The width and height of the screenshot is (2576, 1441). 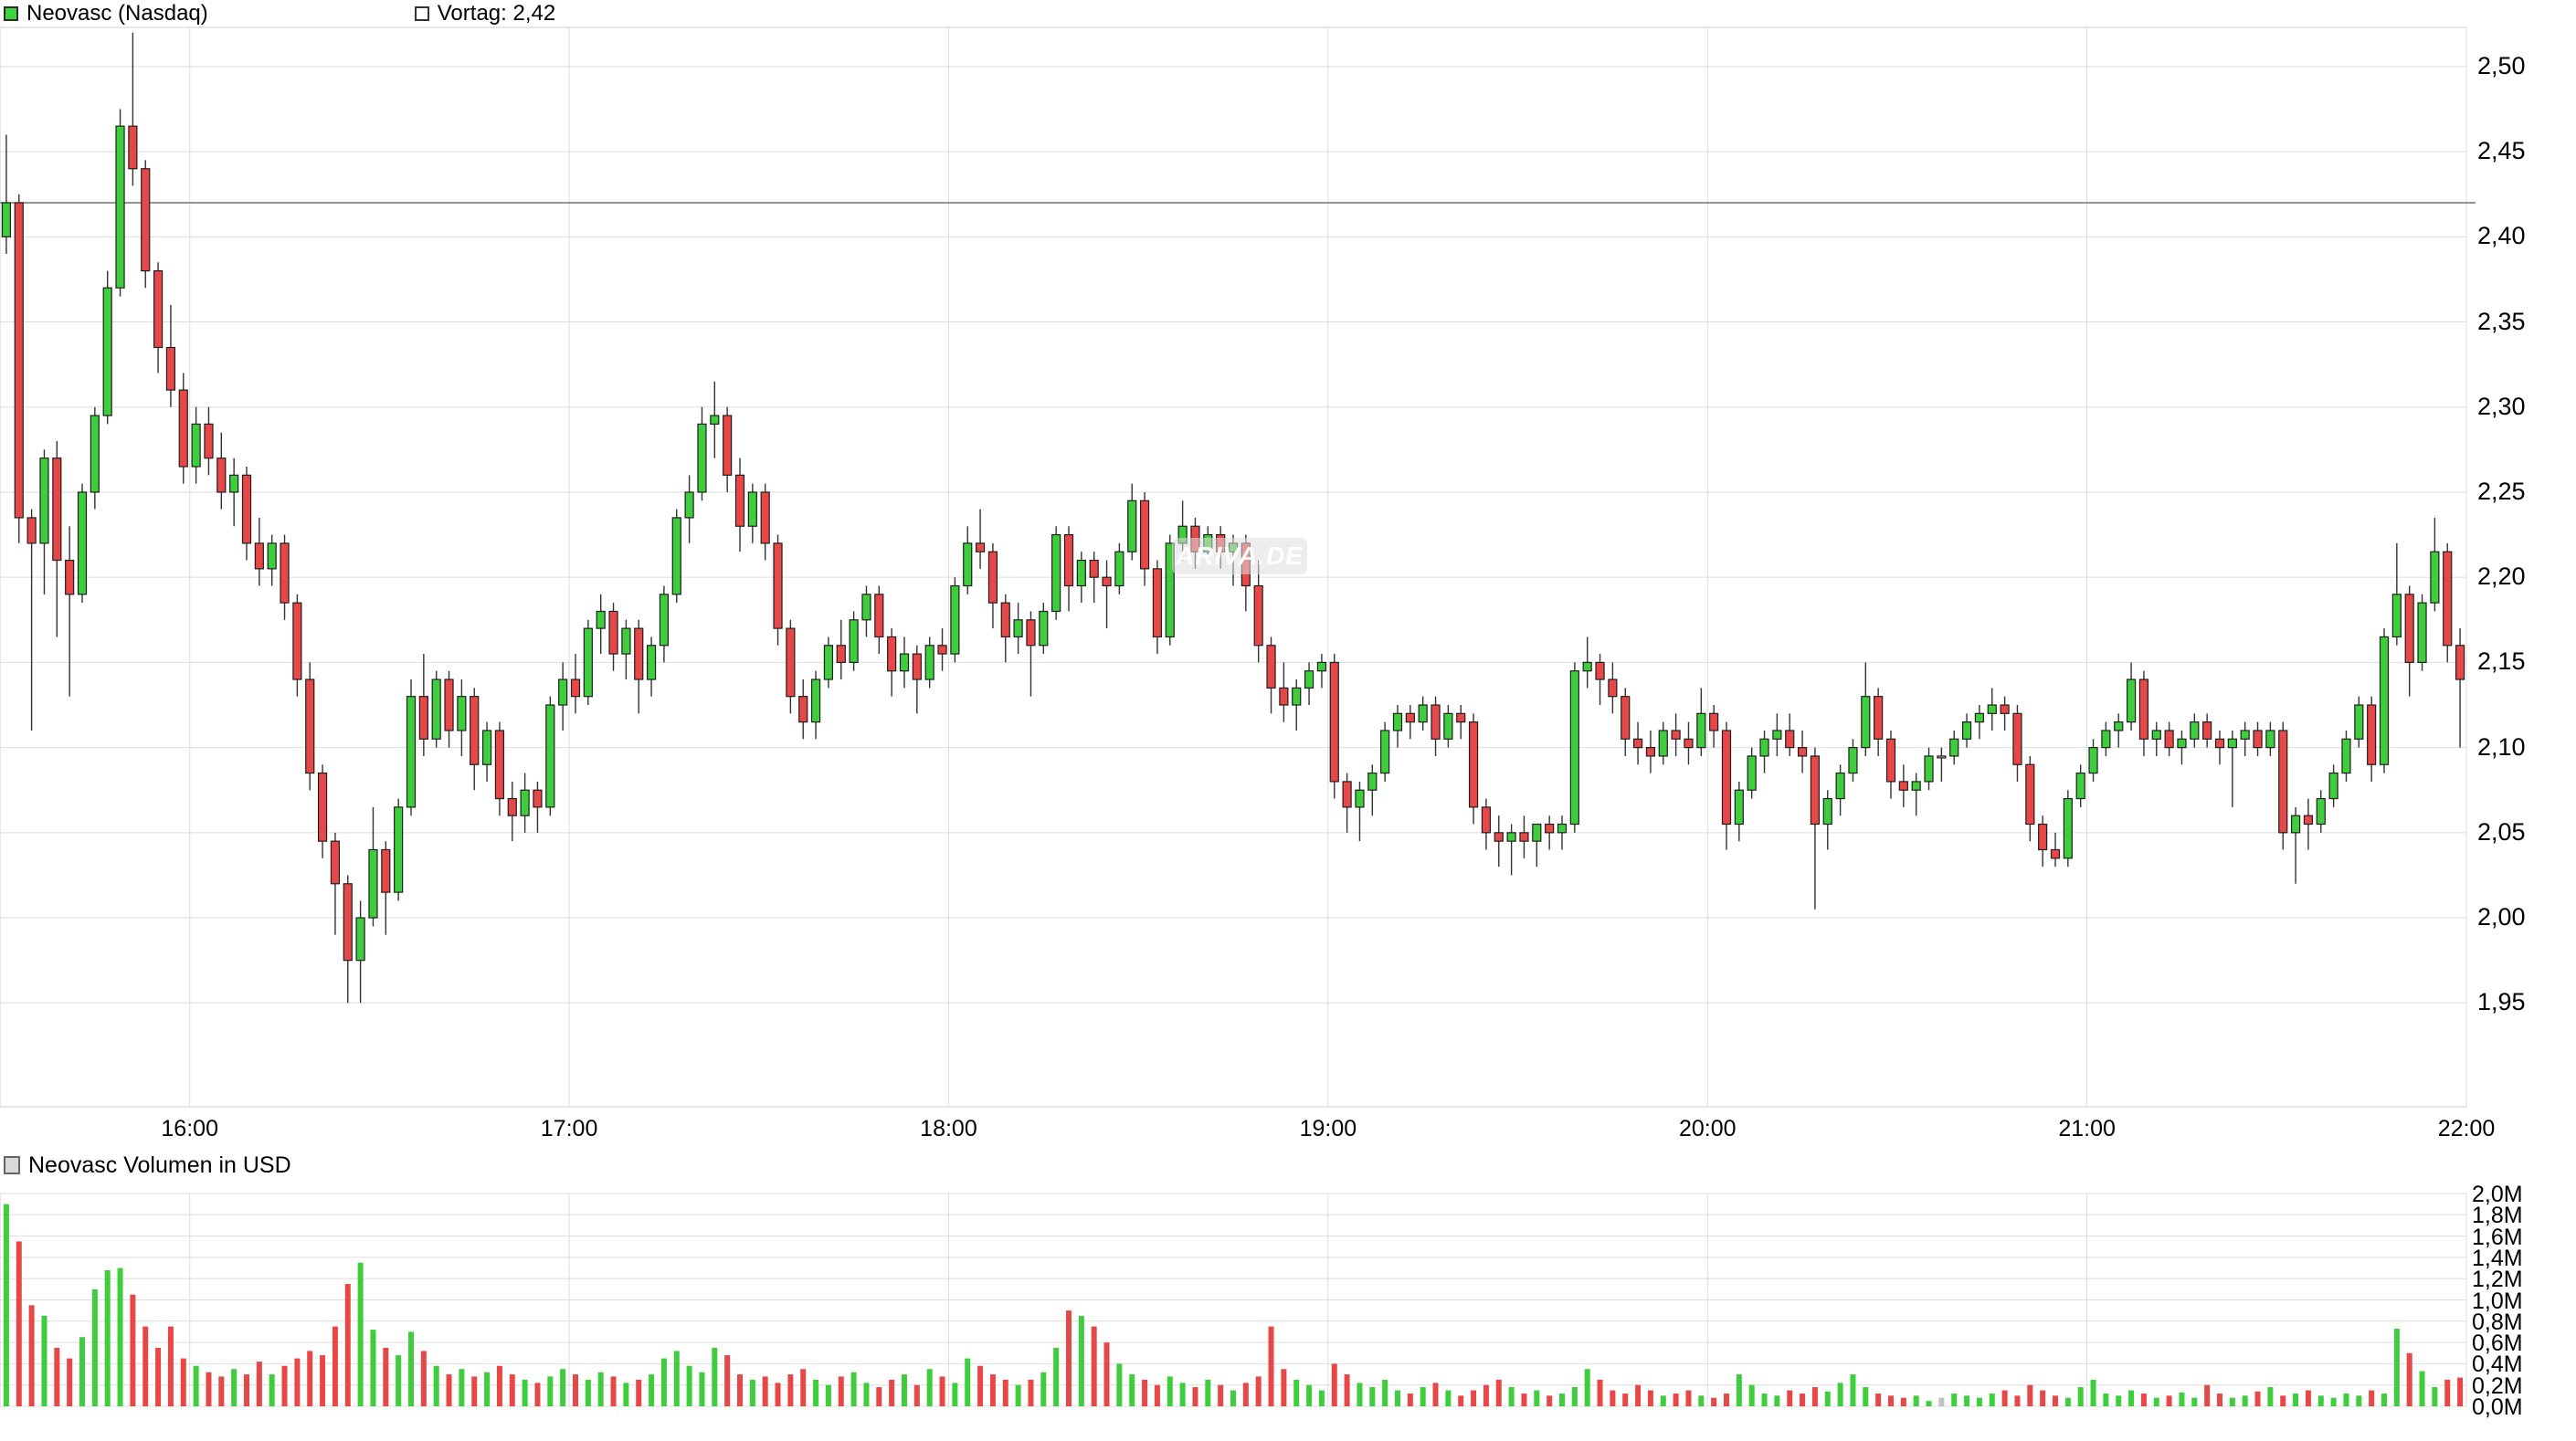 I want to click on series-label: Neovasc (Nasdaq), so click(x=117, y=13).